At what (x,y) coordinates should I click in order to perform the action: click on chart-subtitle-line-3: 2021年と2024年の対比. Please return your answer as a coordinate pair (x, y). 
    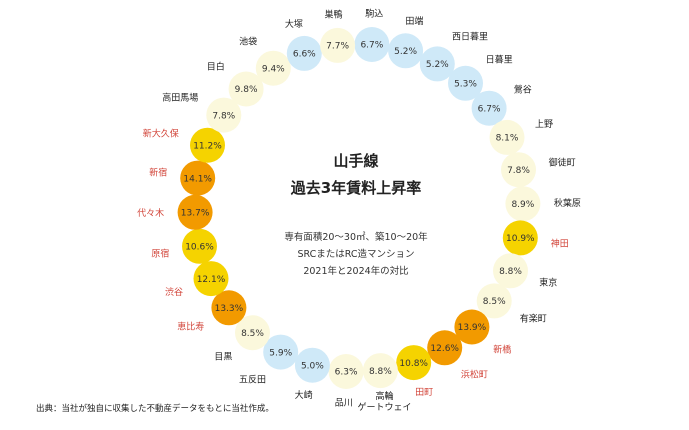
    Looking at the image, I should click on (355, 271).